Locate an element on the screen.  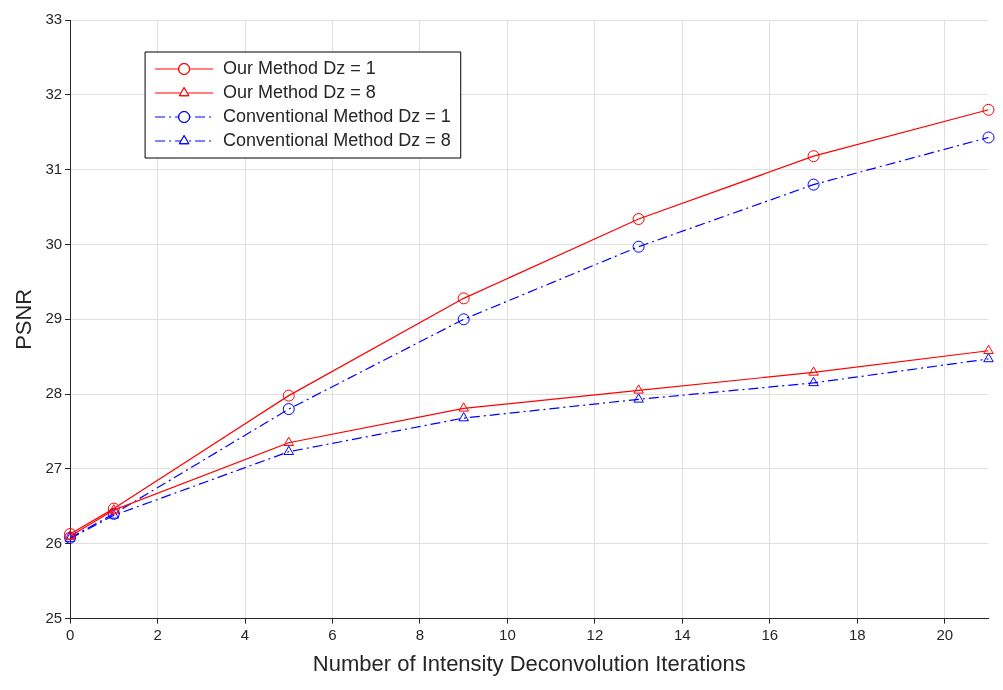
y-tick-label: 30 is located at coordinates (54, 243).